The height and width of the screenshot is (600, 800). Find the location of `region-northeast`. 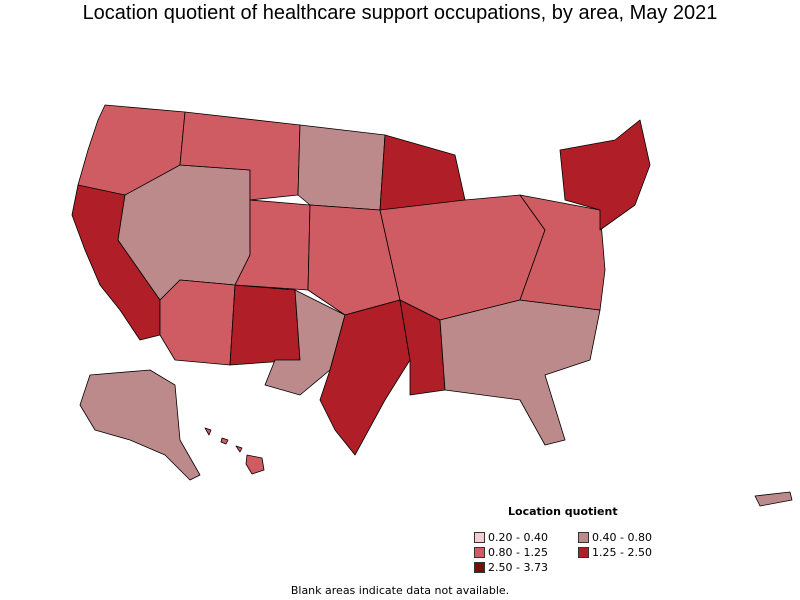

region-northeast is located at coordinates (605, 175).